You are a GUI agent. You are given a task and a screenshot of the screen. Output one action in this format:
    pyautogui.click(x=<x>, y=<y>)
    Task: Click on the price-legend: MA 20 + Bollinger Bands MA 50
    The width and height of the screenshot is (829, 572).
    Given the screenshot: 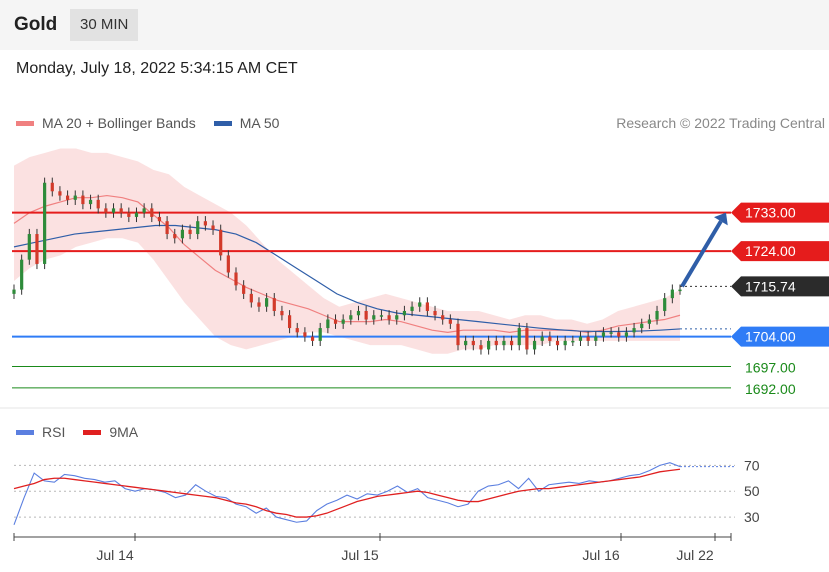 What is the action you would take?
    pyautogui.click(x=156, y=123)
    